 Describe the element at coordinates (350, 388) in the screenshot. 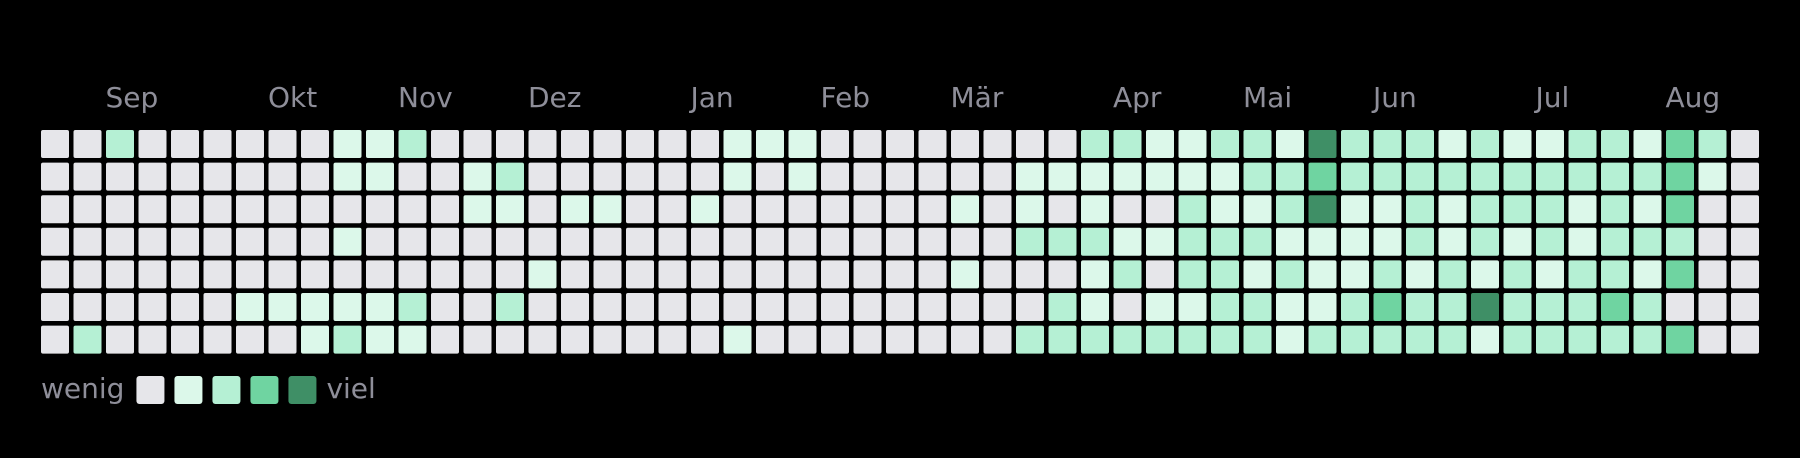

I see `legend-high: viel` at that location.